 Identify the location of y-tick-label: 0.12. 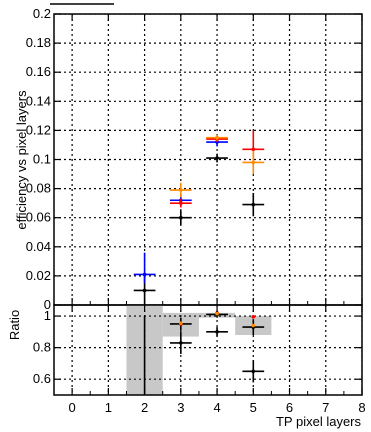
(38, 129).